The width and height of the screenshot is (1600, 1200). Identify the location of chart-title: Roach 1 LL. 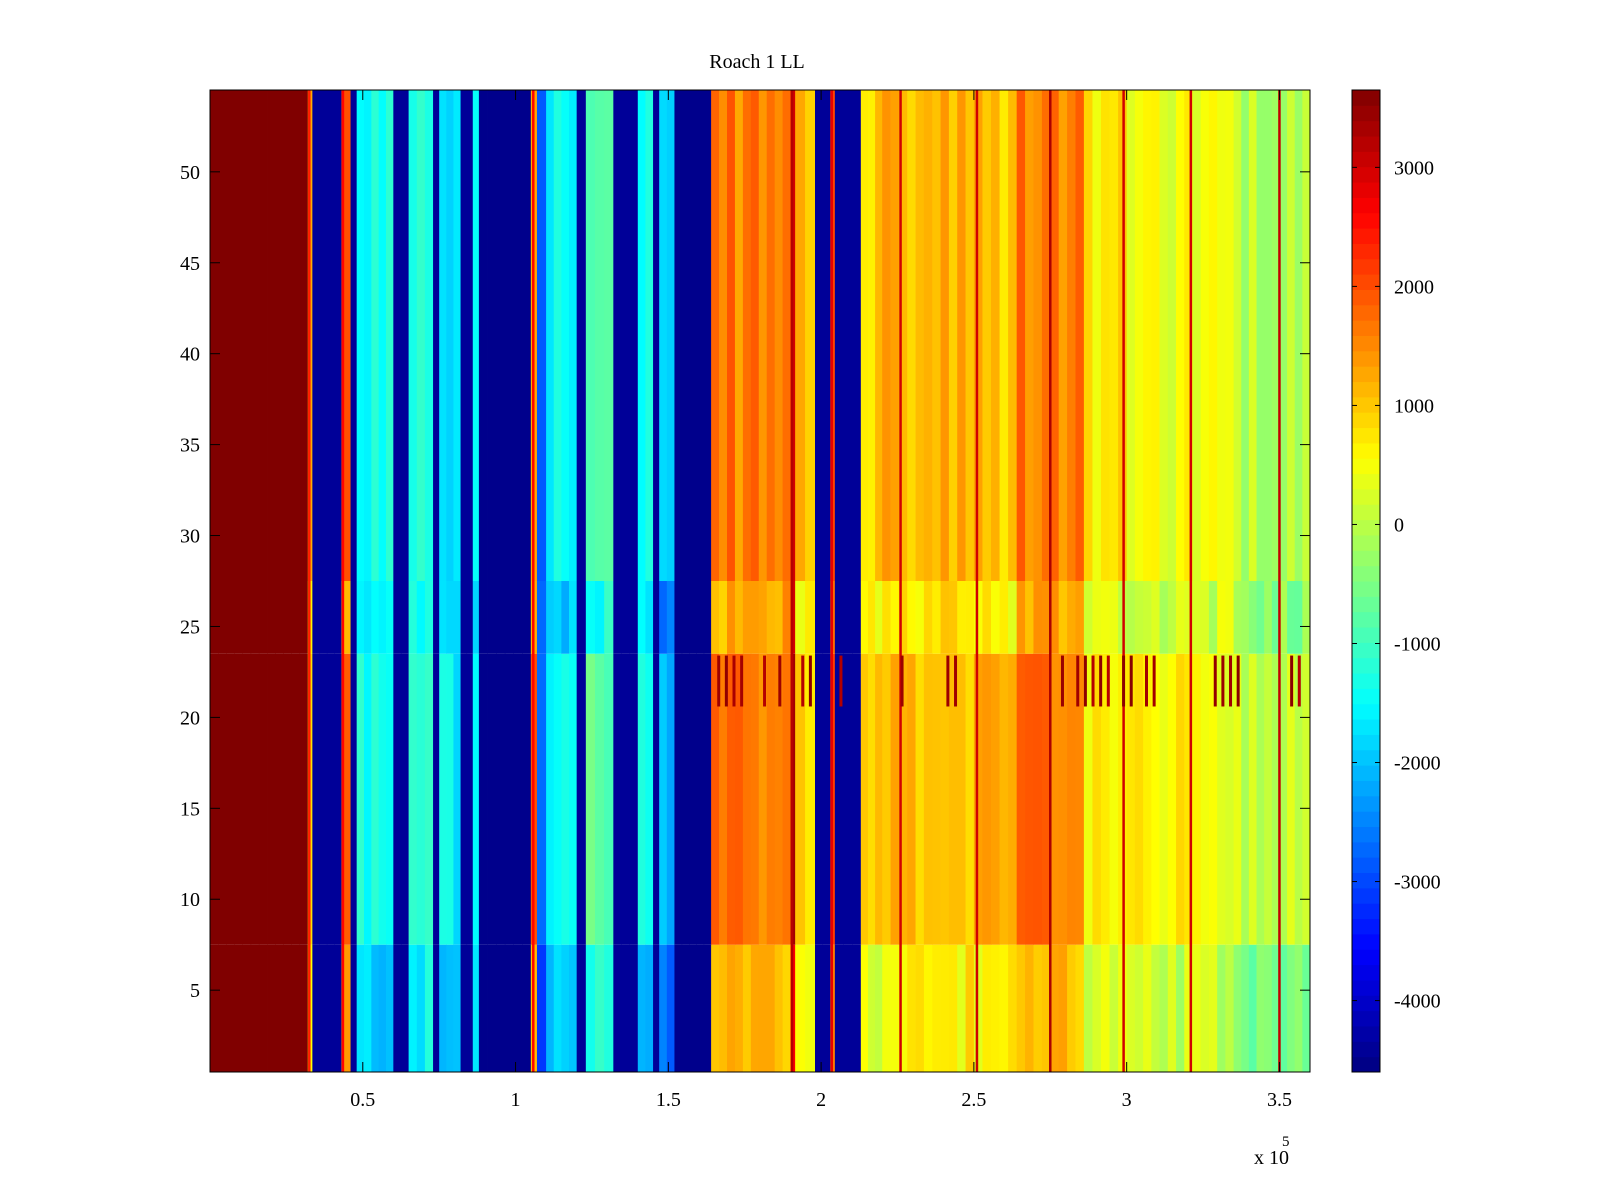
(757, 62).